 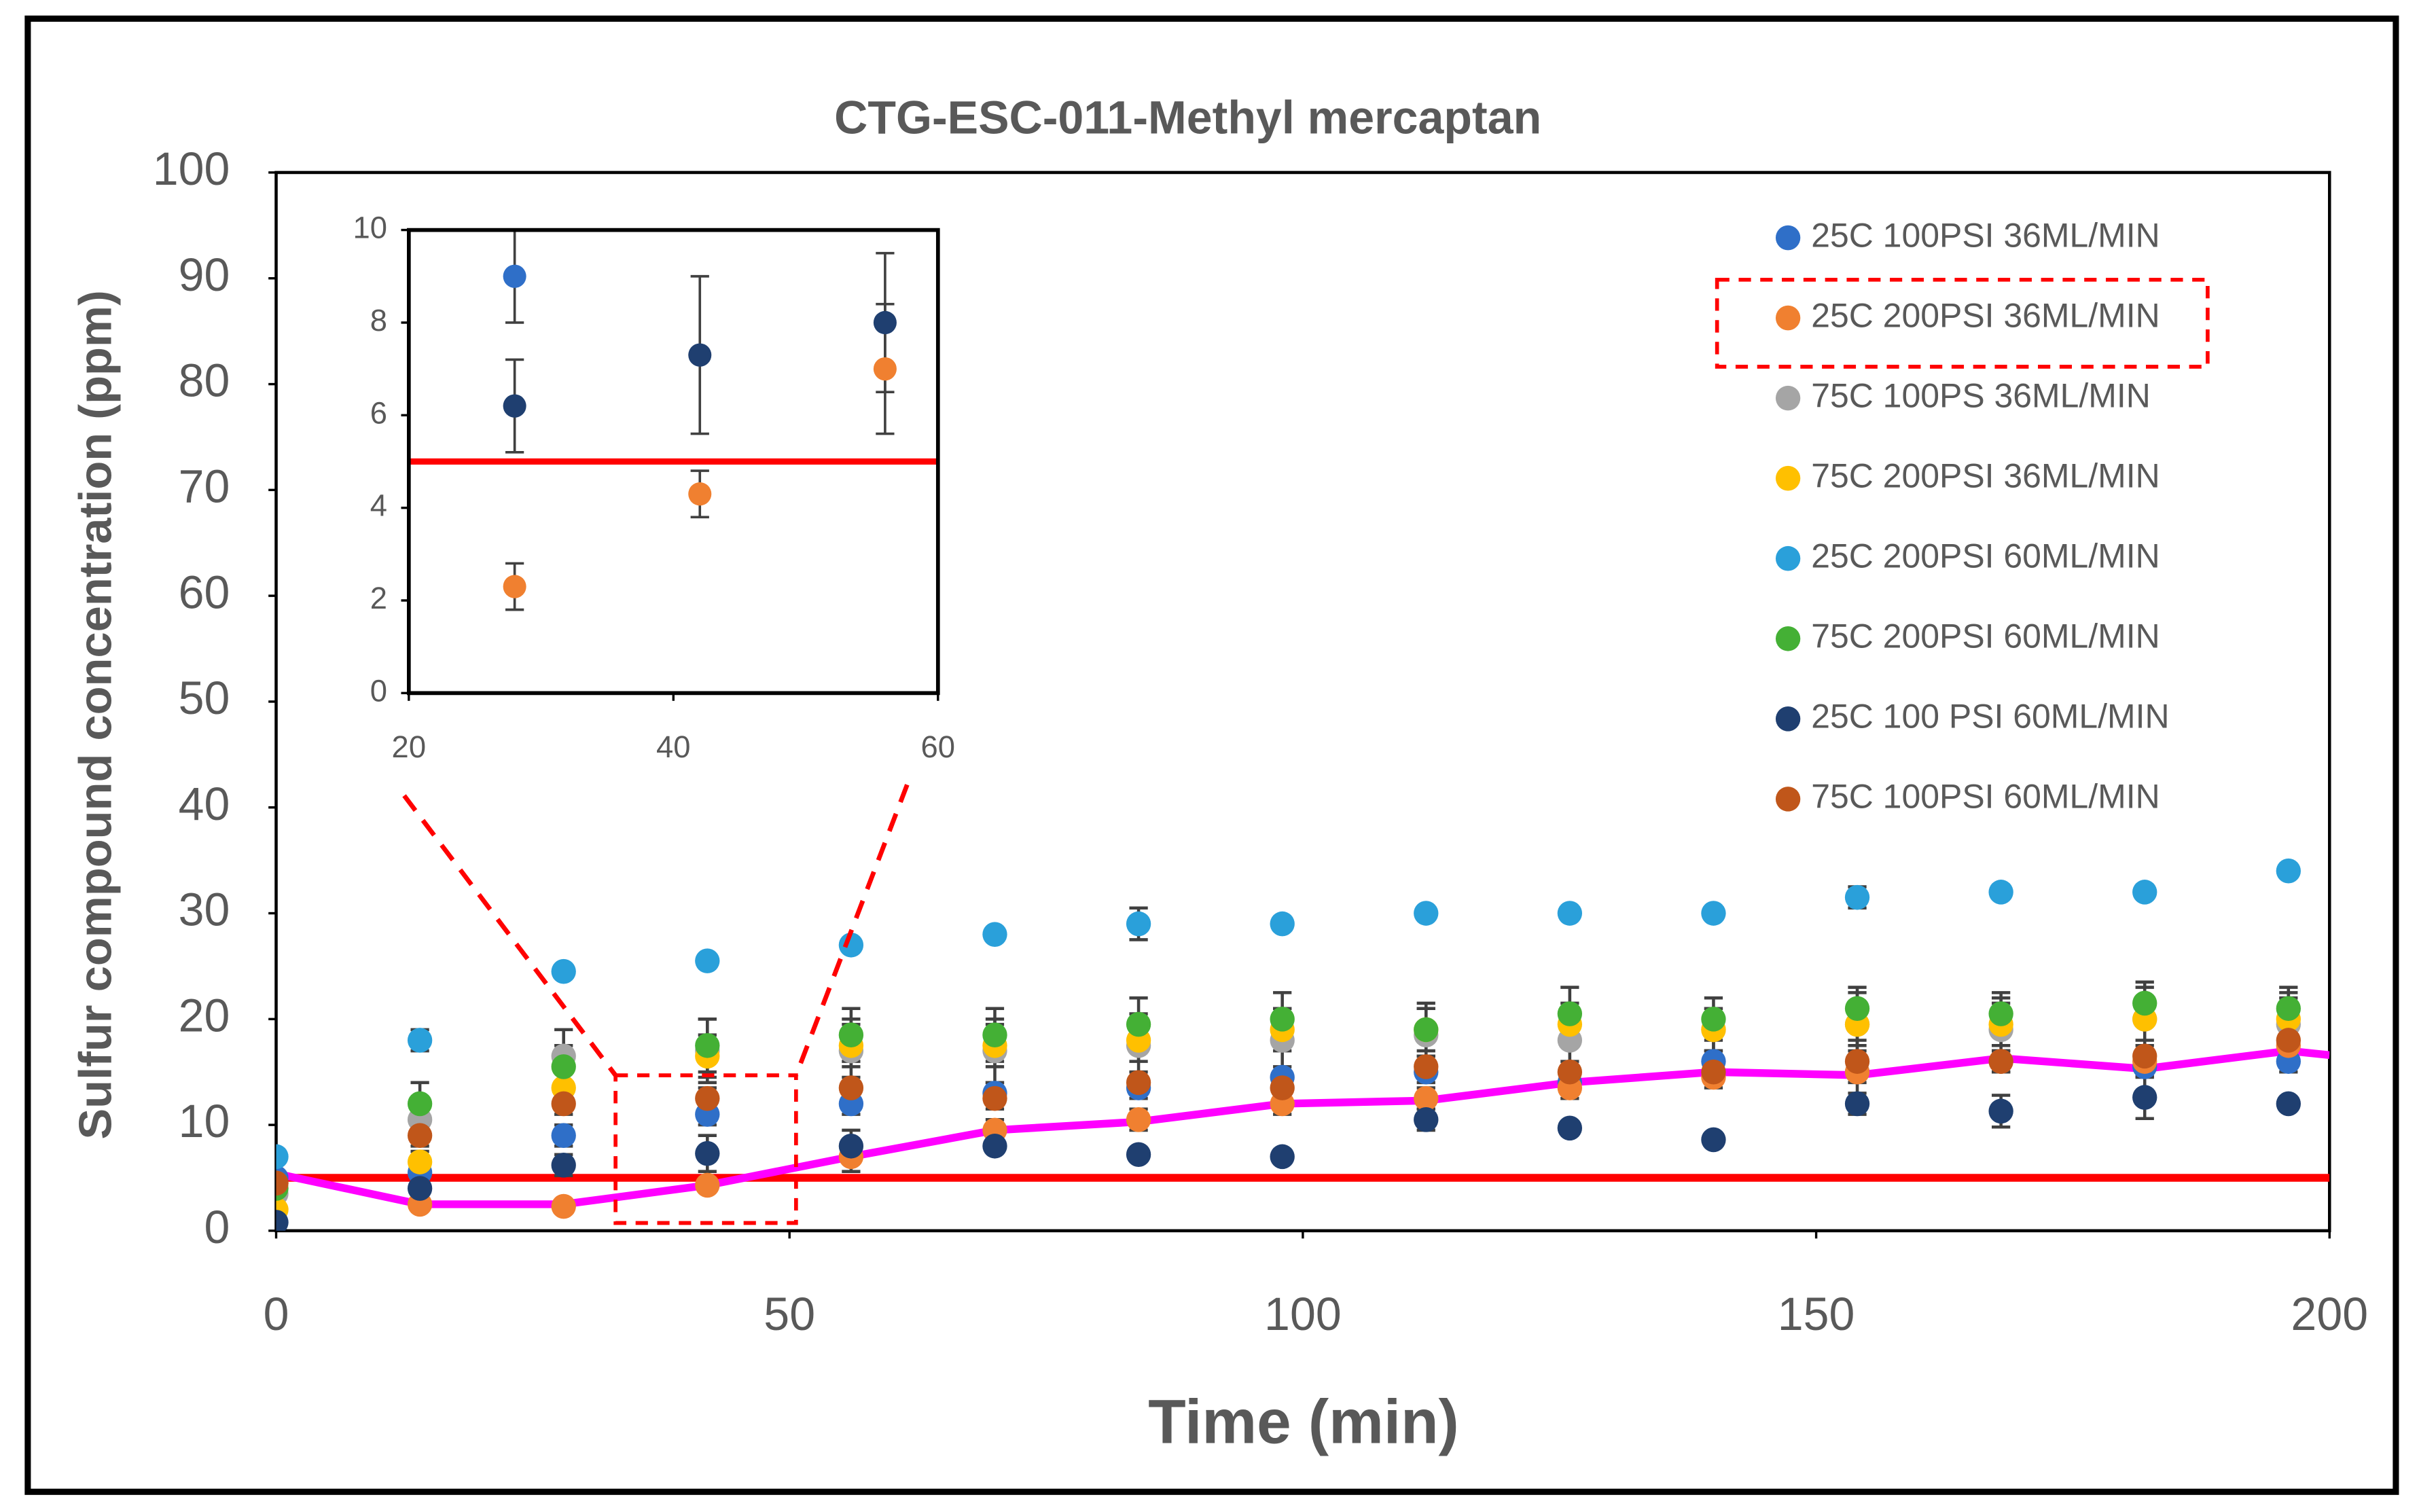 What do you see at coordinates (1303, 1314) in the screenshot?
I see `x-tick-label: 100` at bounding box center [1303, 1314].